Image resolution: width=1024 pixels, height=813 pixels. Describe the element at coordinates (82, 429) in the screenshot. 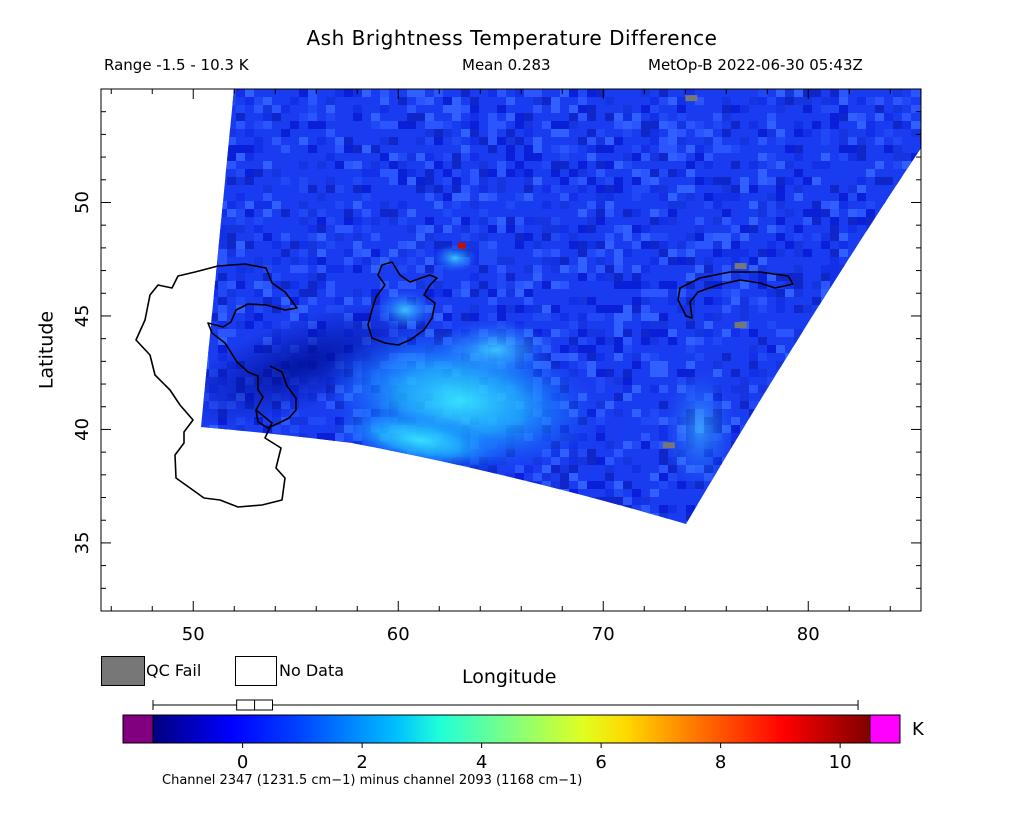

I see `y-tick-label: 40` at that location.